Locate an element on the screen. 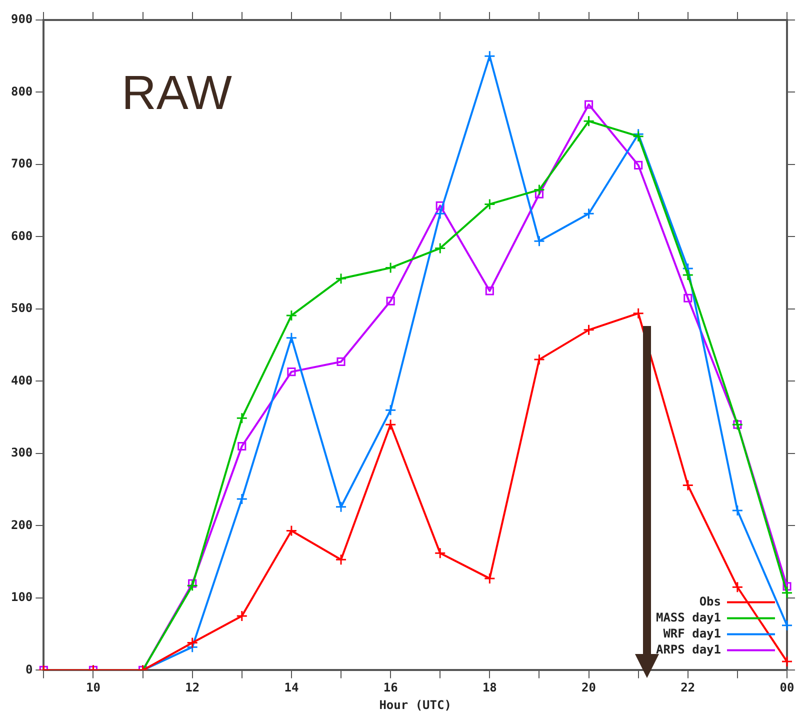  x-tick-label: 14 is located at coordinates (291, 687).